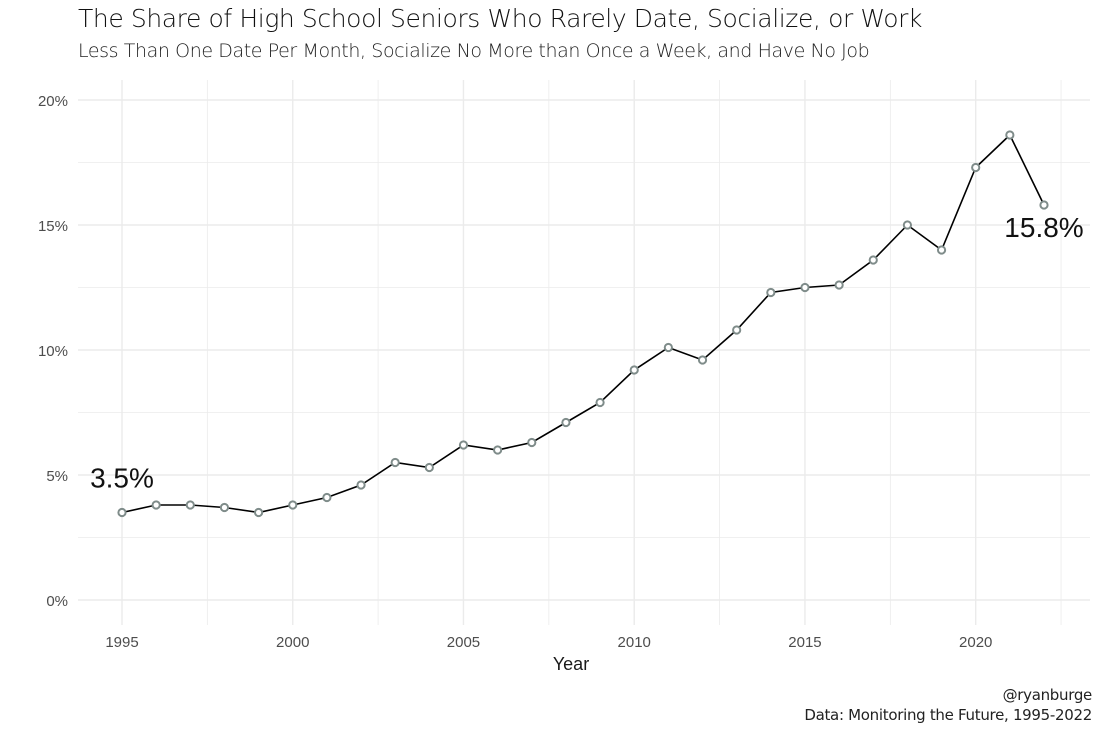 The height and width of the screenshot is (733, 1100). I want to click on x-tick-label: 2010, so click(634, 642).